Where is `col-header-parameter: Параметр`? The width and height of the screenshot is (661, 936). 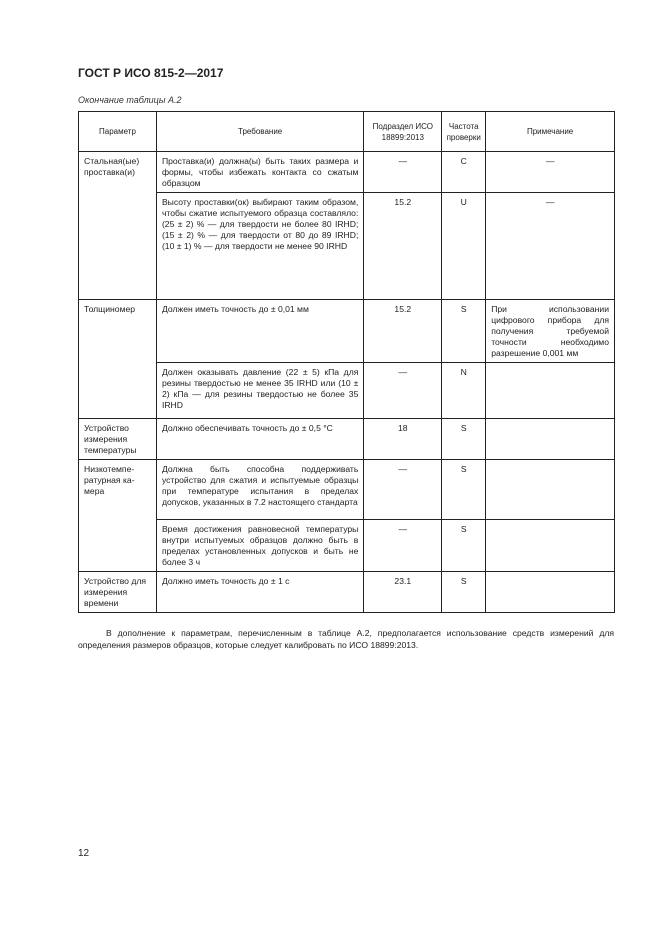 col-header-parameter: Параметр is located at coordinates (117, 131).